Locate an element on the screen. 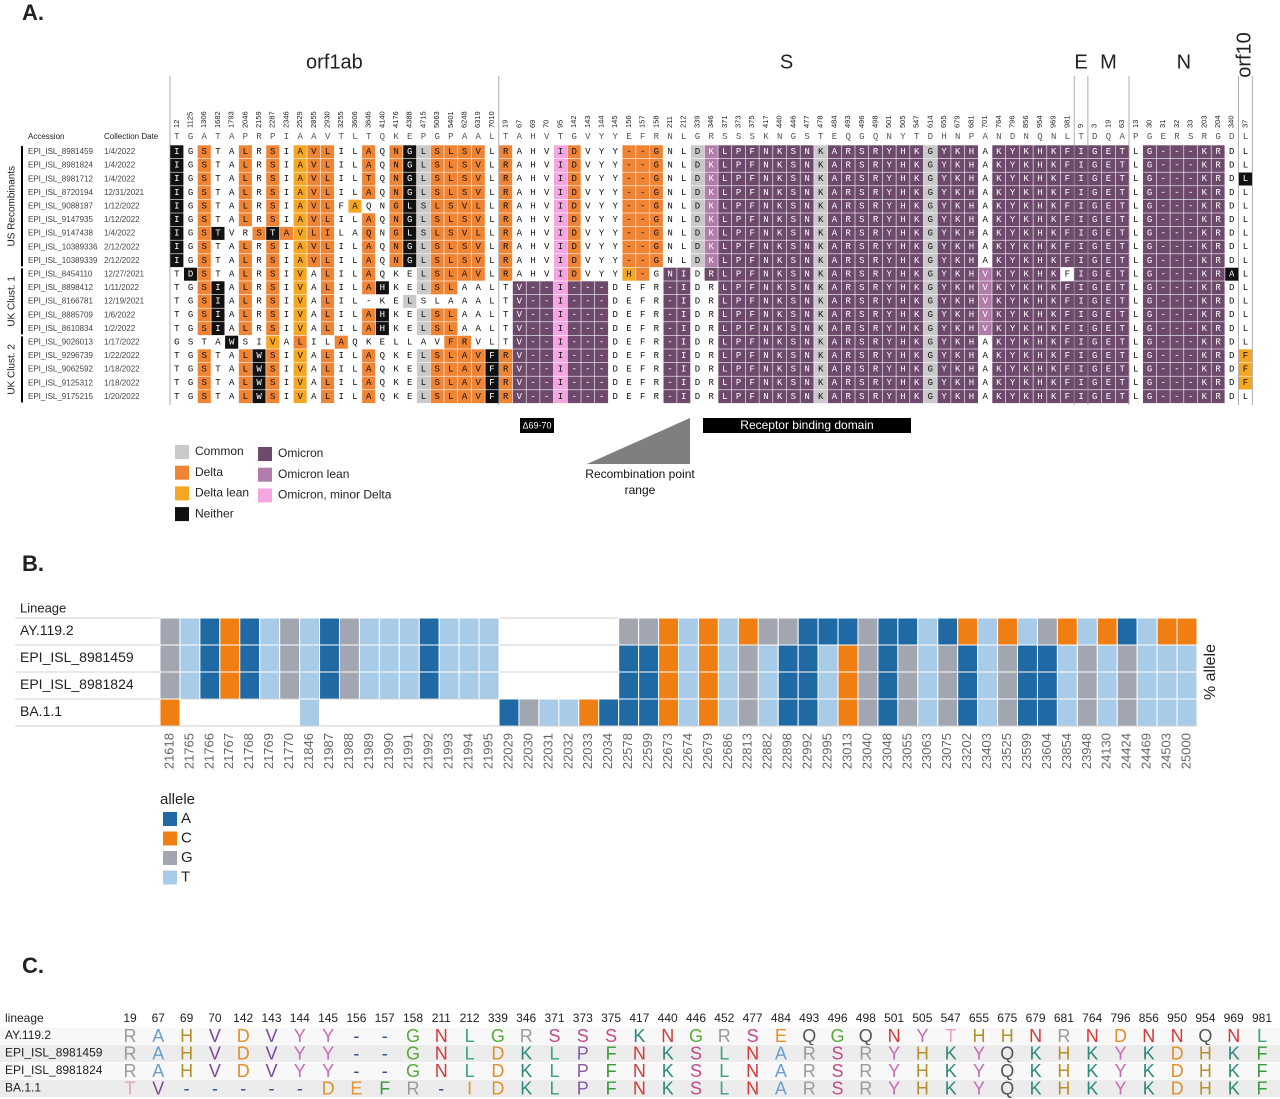  residue: H is located at coordinates (902, 370).